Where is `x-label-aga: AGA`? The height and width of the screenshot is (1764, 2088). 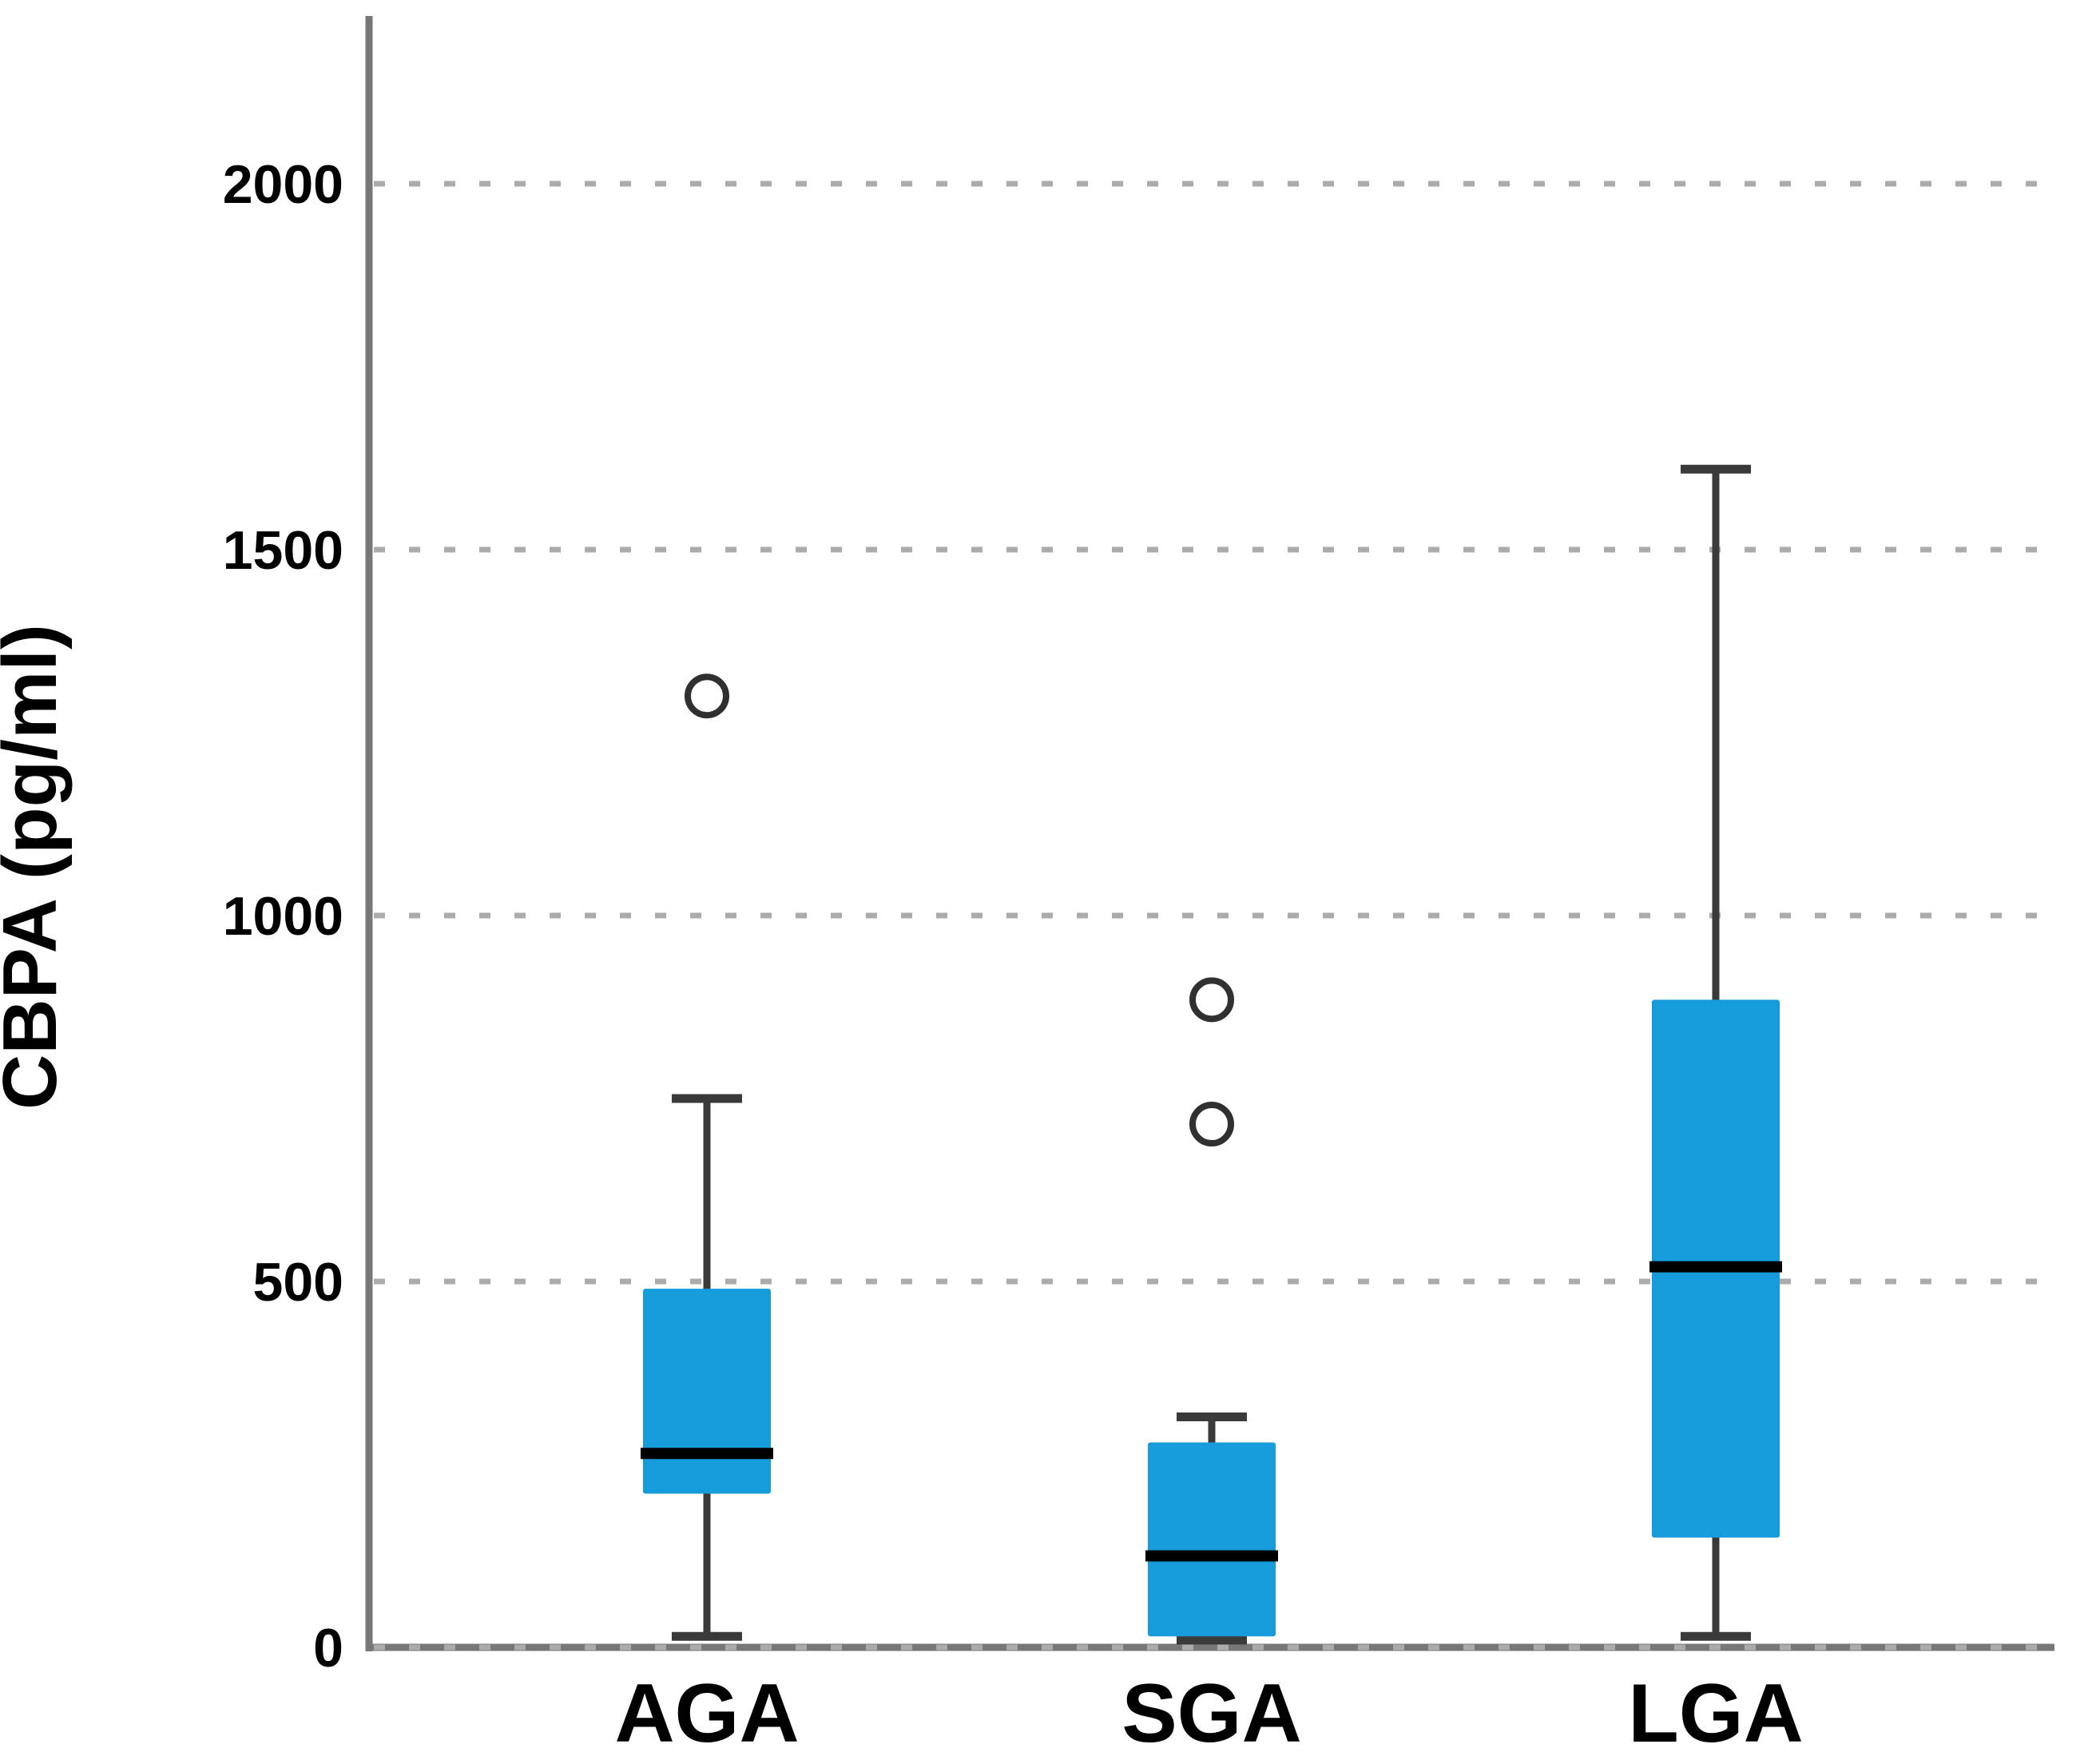 x-label-aga: AGA is located at coordinates (707, 1714).